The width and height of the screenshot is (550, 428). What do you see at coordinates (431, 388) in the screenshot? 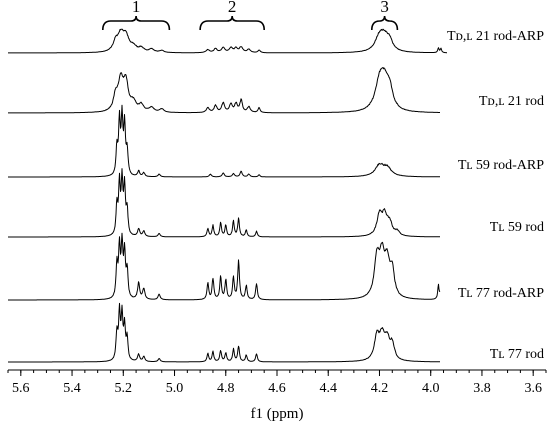
I see `x-tick-label-8: 4.0` at bounding box center [431, 388].